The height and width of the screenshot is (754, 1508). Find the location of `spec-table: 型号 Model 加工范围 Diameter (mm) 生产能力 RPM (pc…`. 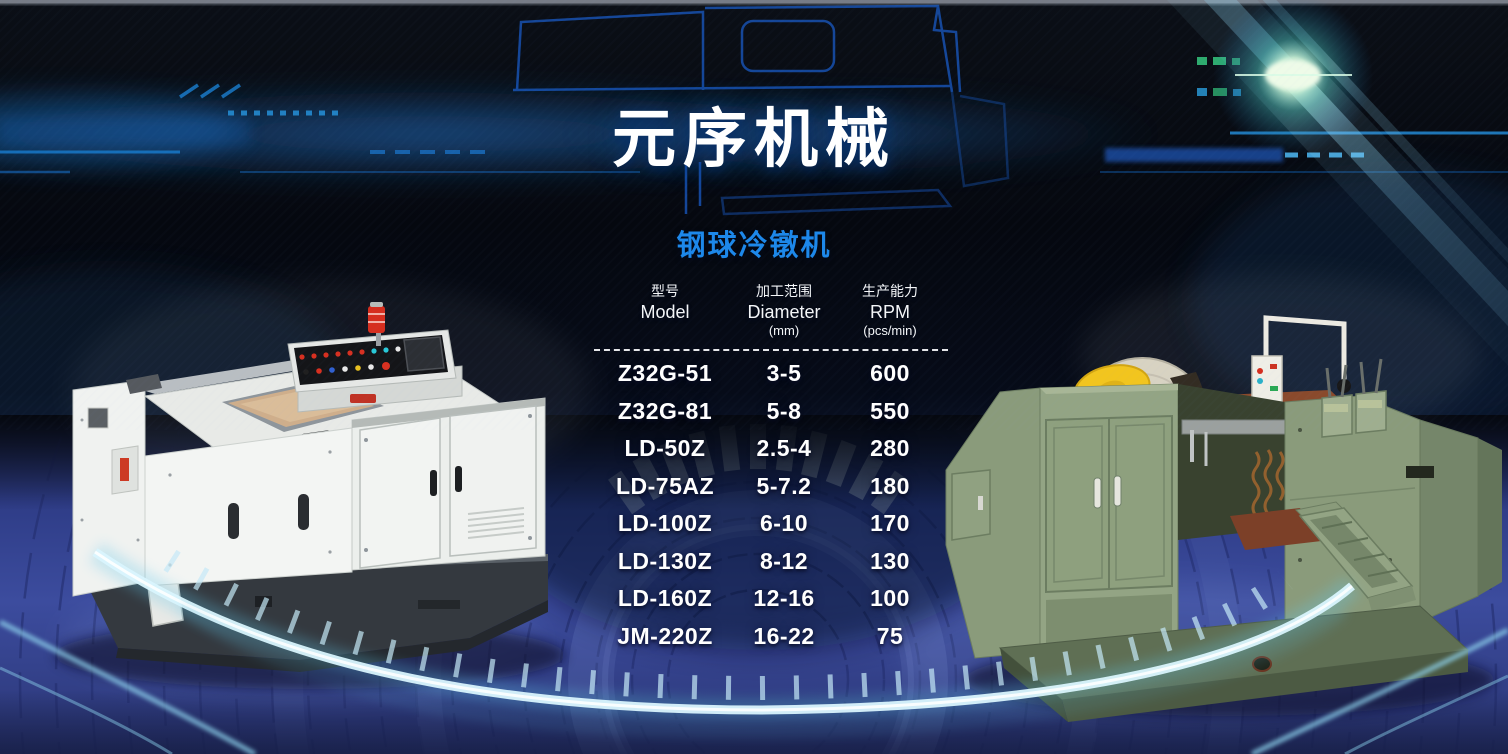

spec-table: 型号 Model 加工范围 Diameter (mm) 生产能力 RPM (pc… is located at coordinates (771, 469).